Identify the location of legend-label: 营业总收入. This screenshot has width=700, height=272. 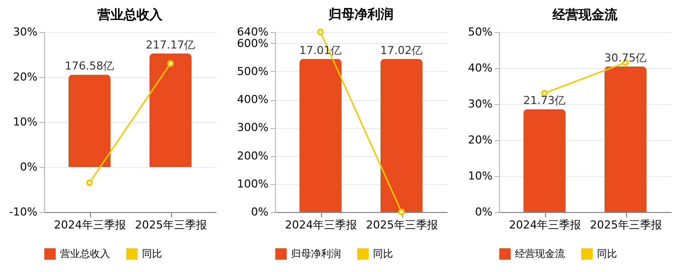
(85, 254).